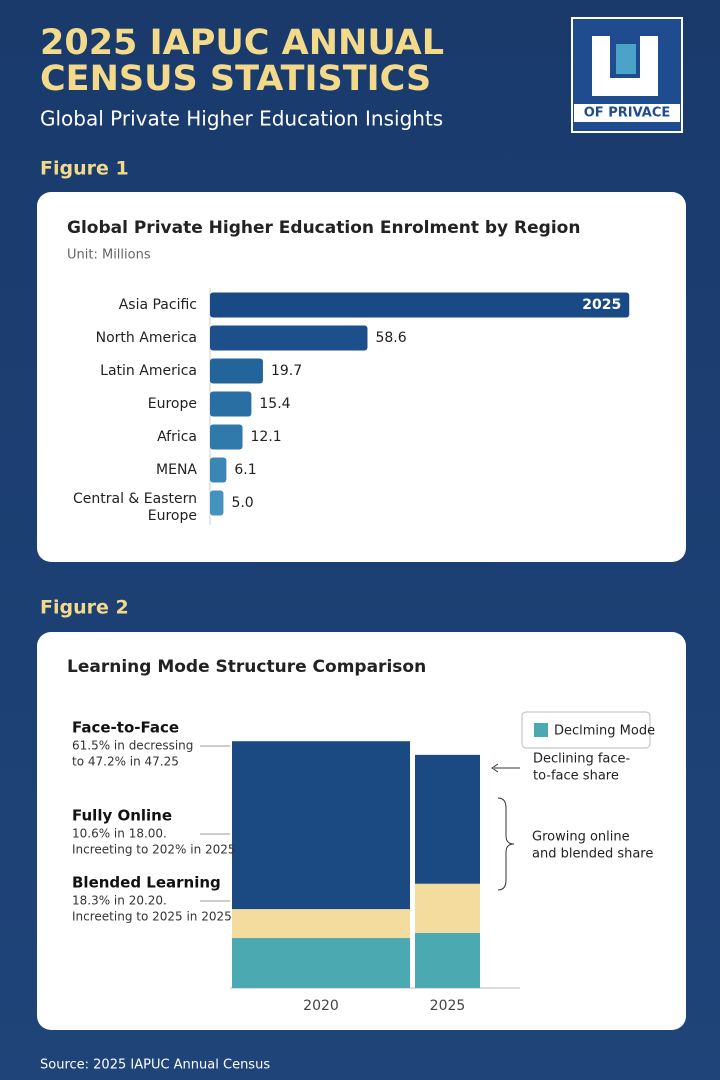  What do you see at coordinates (135, 507) in the screenshot?
I see `category-label: Central & Eastern Europe` at bounding box center [135, 507].